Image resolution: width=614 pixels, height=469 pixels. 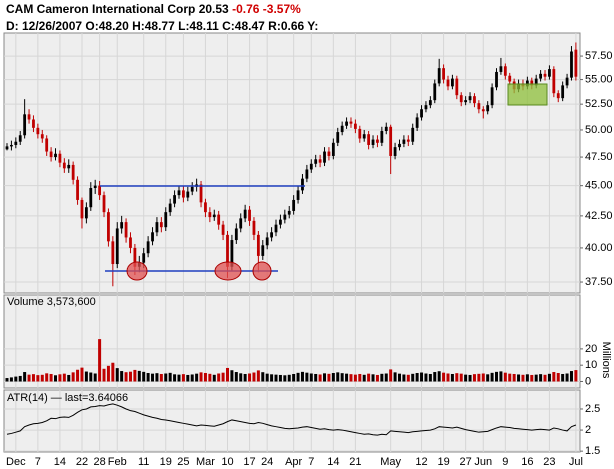 I want to click on x-tick-label: 21, so click(x=355, y=462).